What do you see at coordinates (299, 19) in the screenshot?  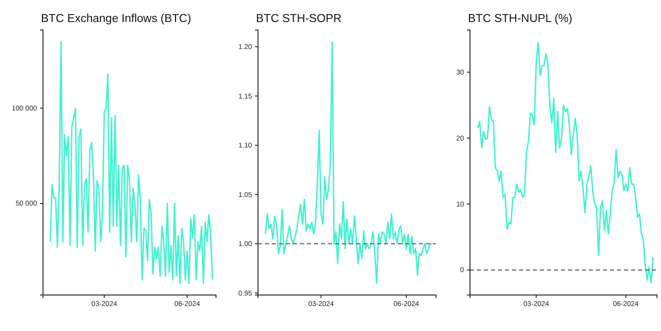 I see `chart-title: BTC STH-SOPR` at bounding box center [299, 19].